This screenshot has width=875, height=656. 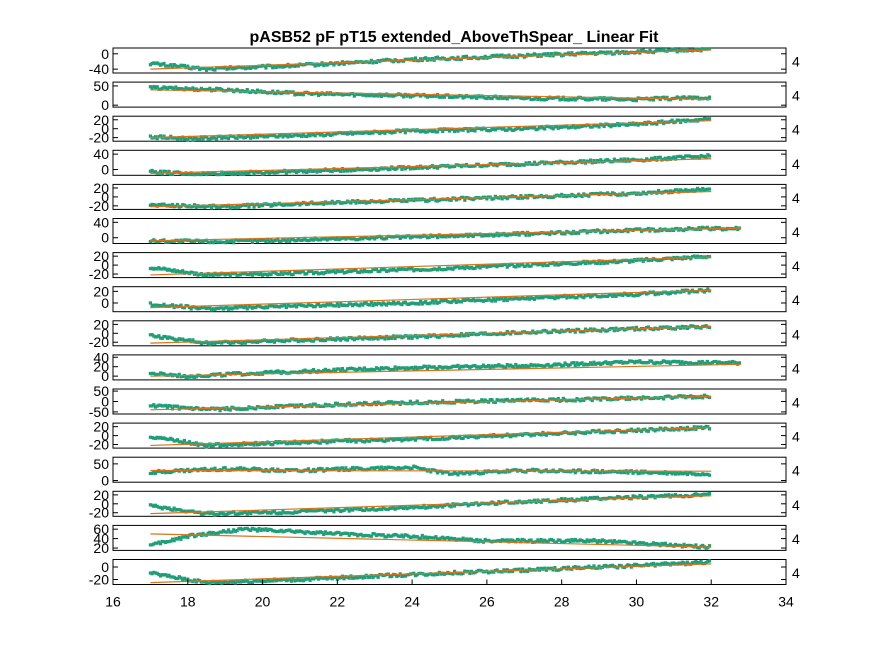 I want to click on fit-line, so click(x=431, y=199).